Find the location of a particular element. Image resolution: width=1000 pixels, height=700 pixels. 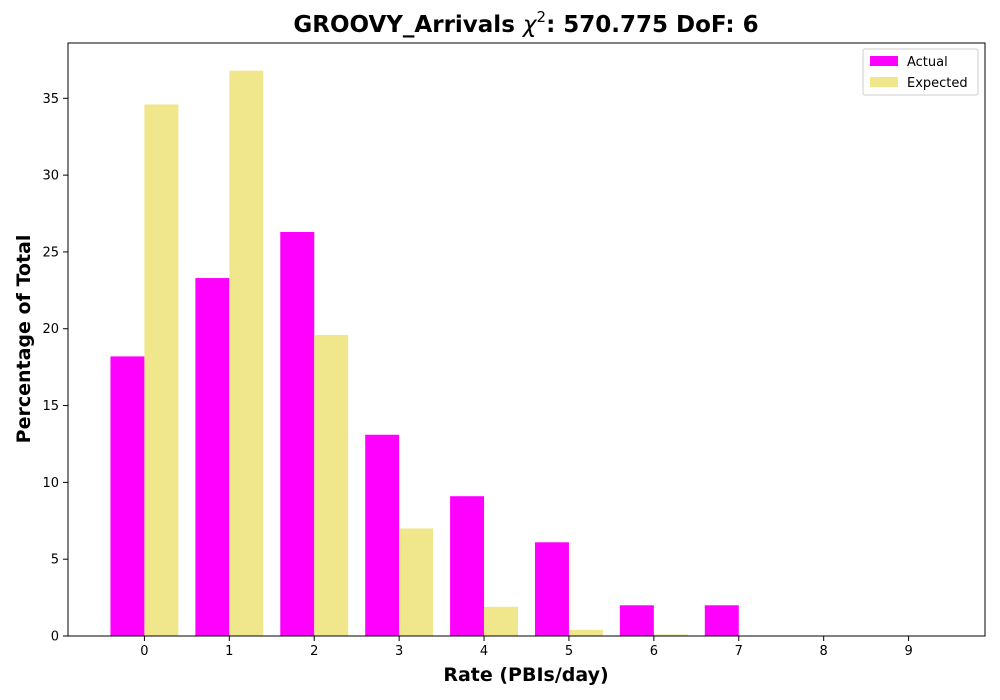

title-suffix: : 570.775 DoF: 6 is located at coordinates (652, 25).